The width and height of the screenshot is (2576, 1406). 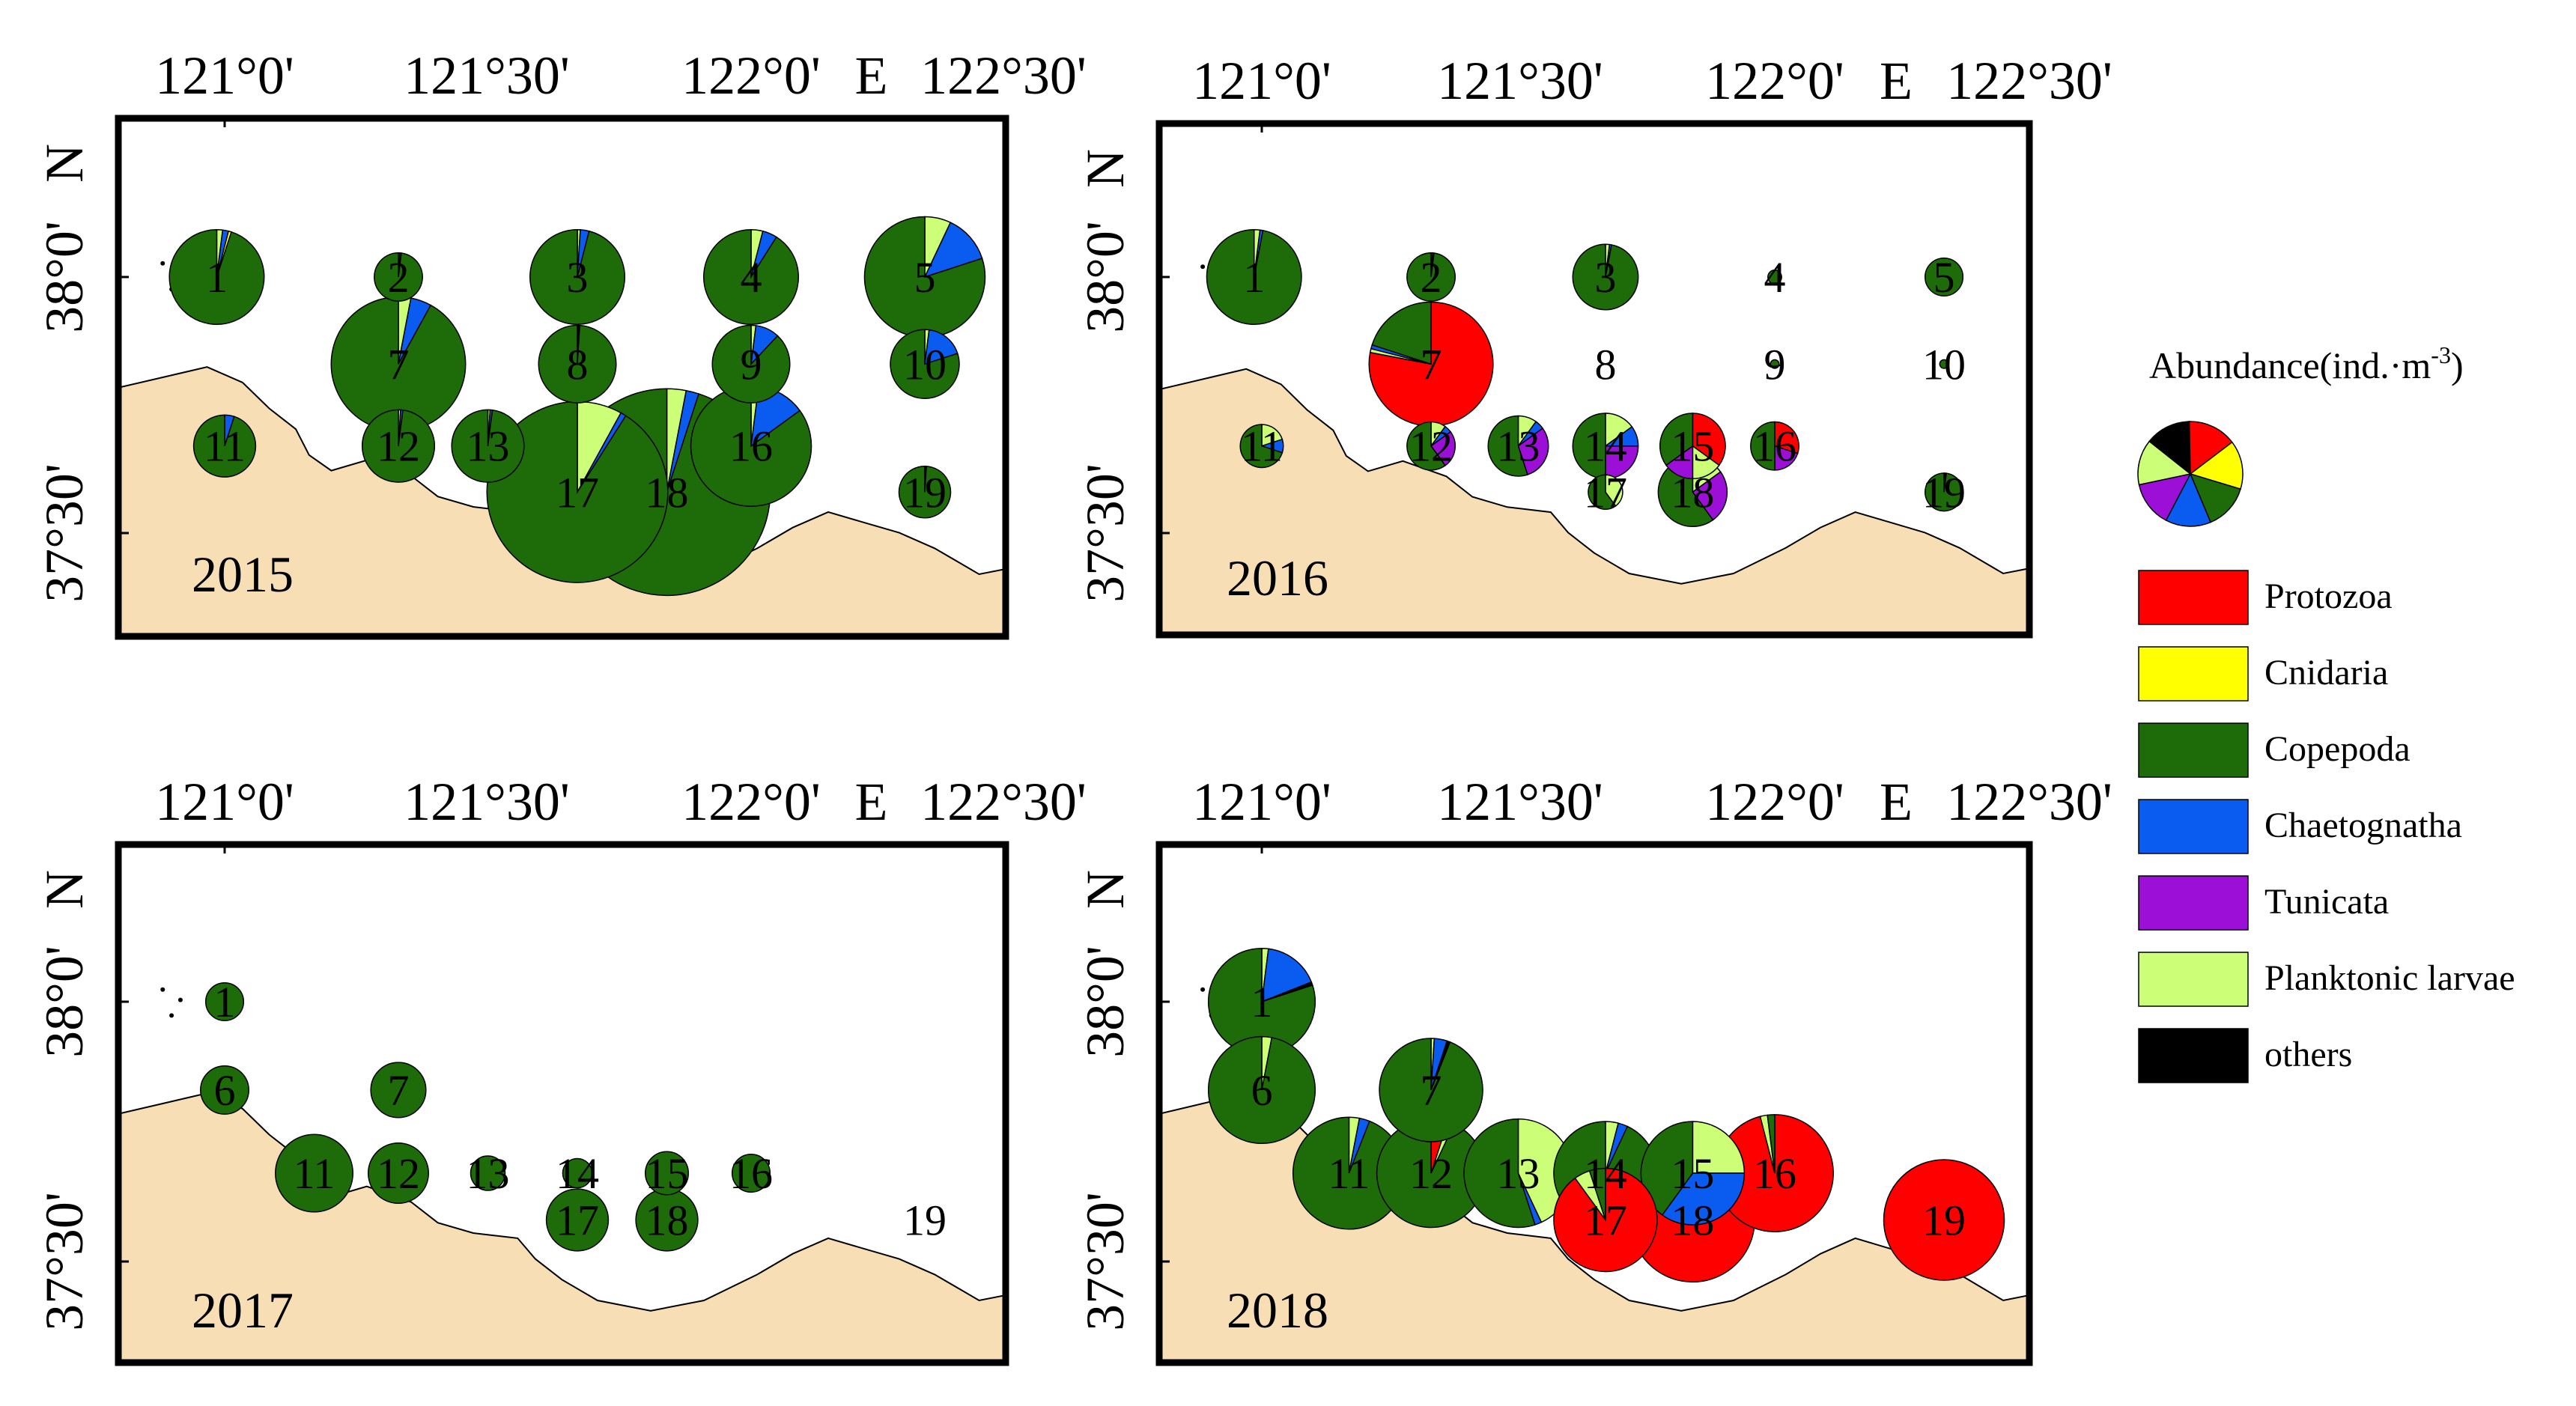 I want to click on station-label: 13, so click(x=1518, y=446).